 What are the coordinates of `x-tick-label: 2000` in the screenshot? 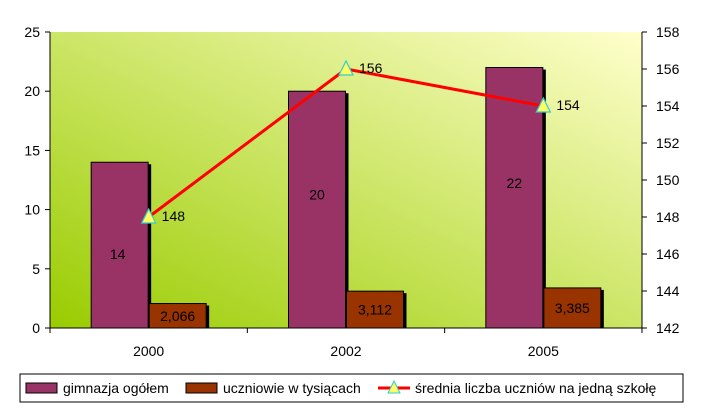 It's located at (148, 351).